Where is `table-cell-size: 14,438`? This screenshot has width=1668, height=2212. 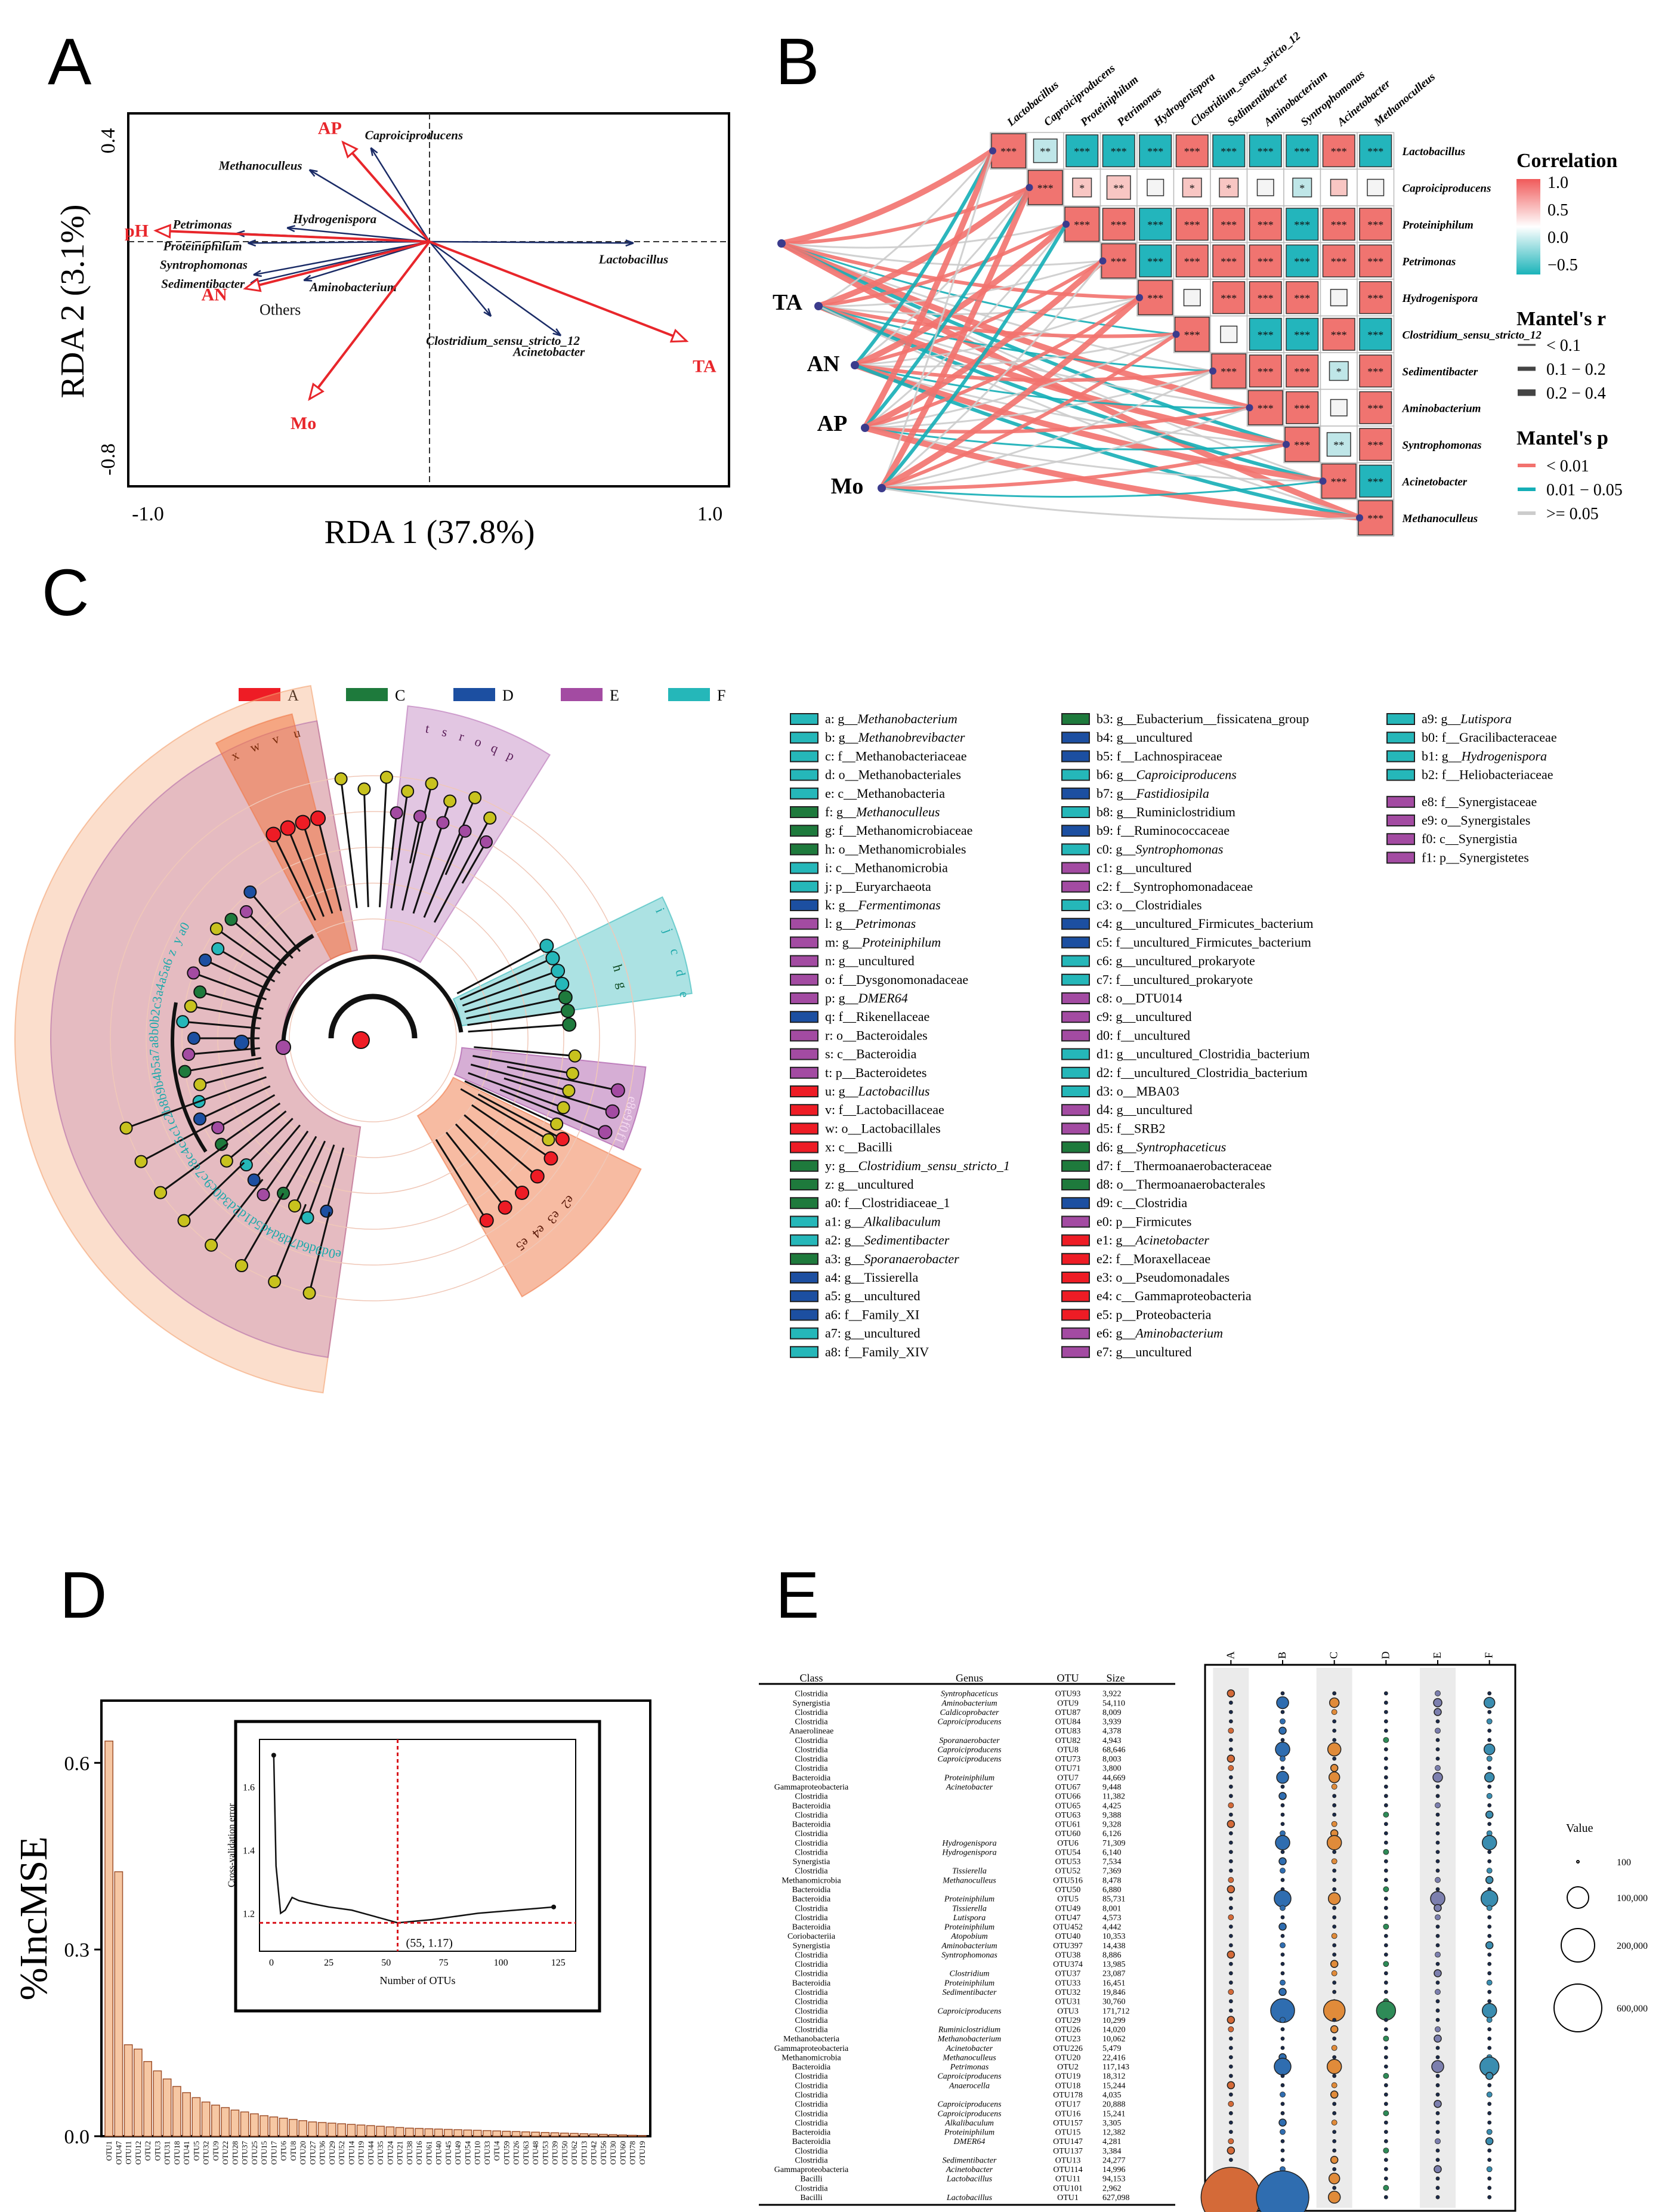 table-cell-size: 14,438 is located at coordinates (1114, 1946).